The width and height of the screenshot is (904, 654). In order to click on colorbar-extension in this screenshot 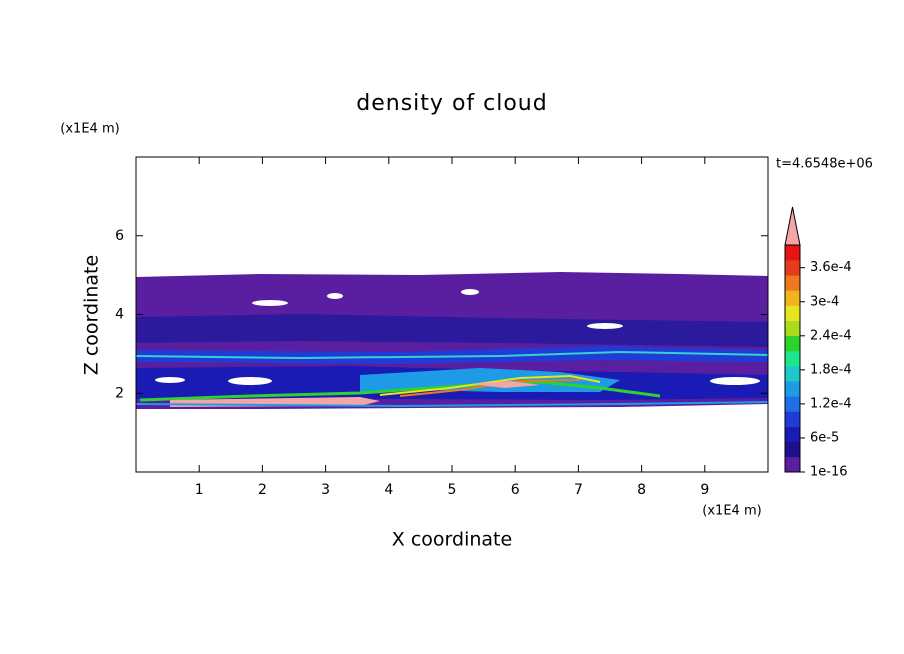, I will do `click(792, 226)`.